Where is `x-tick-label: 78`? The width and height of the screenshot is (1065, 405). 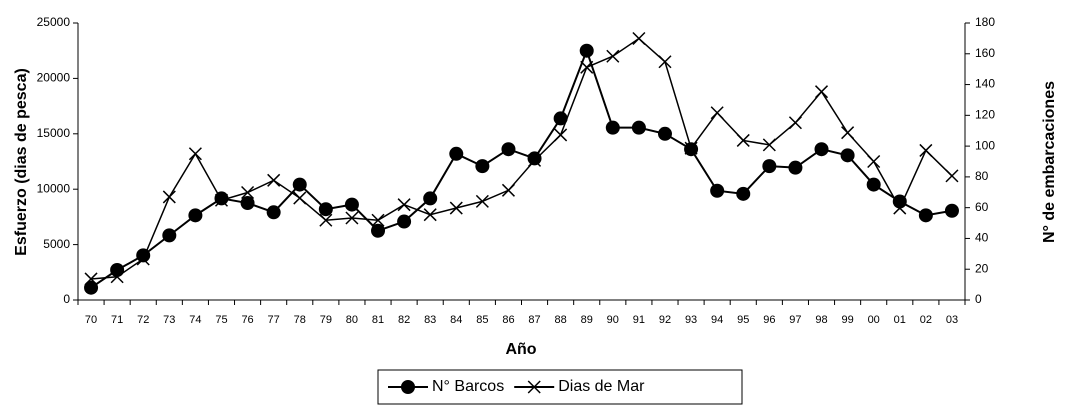
x-tick-label: 78 is located at coordinates (300, 320).